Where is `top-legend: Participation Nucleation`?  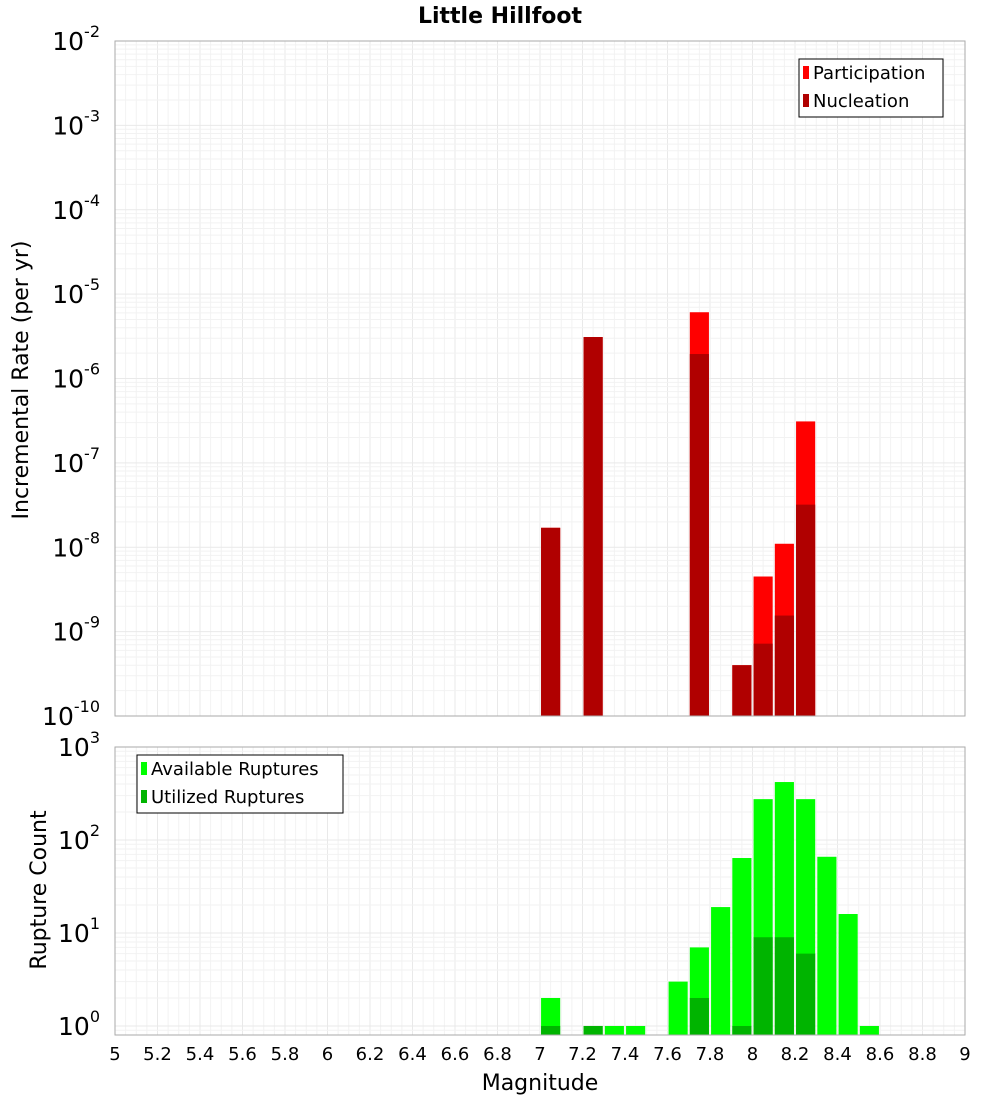
top-legend: Participation Nucleation is located at coordinates (871, 88).